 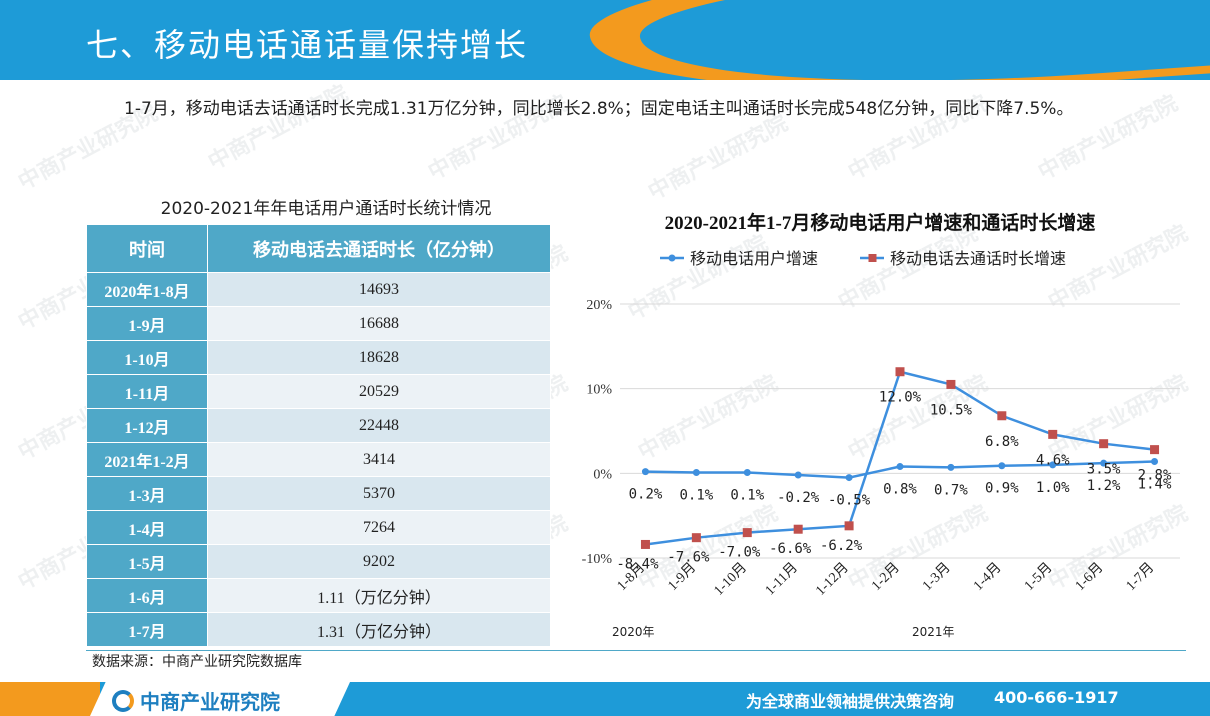 What do you see at coordinates (1038, 577) in the screenshot?
I see `x-tick-label: 1-5月` at bounding box center [1038, 577].